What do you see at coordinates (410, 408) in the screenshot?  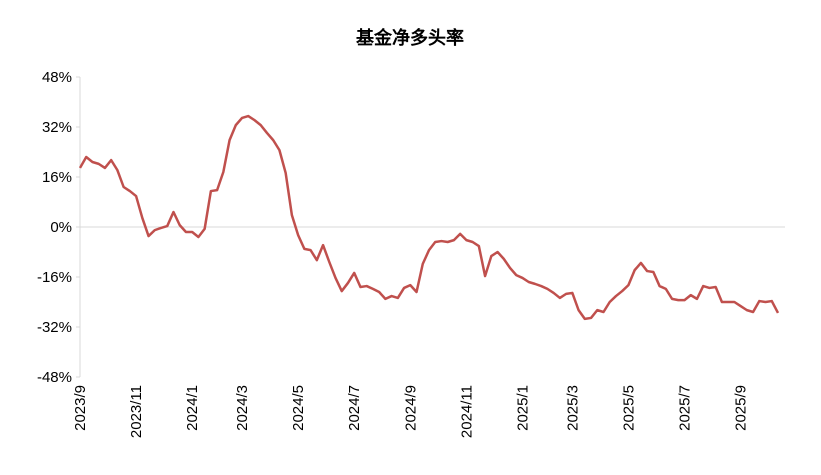 I see `x-tick-label: 2024/9` at bounding box center [410, 408].